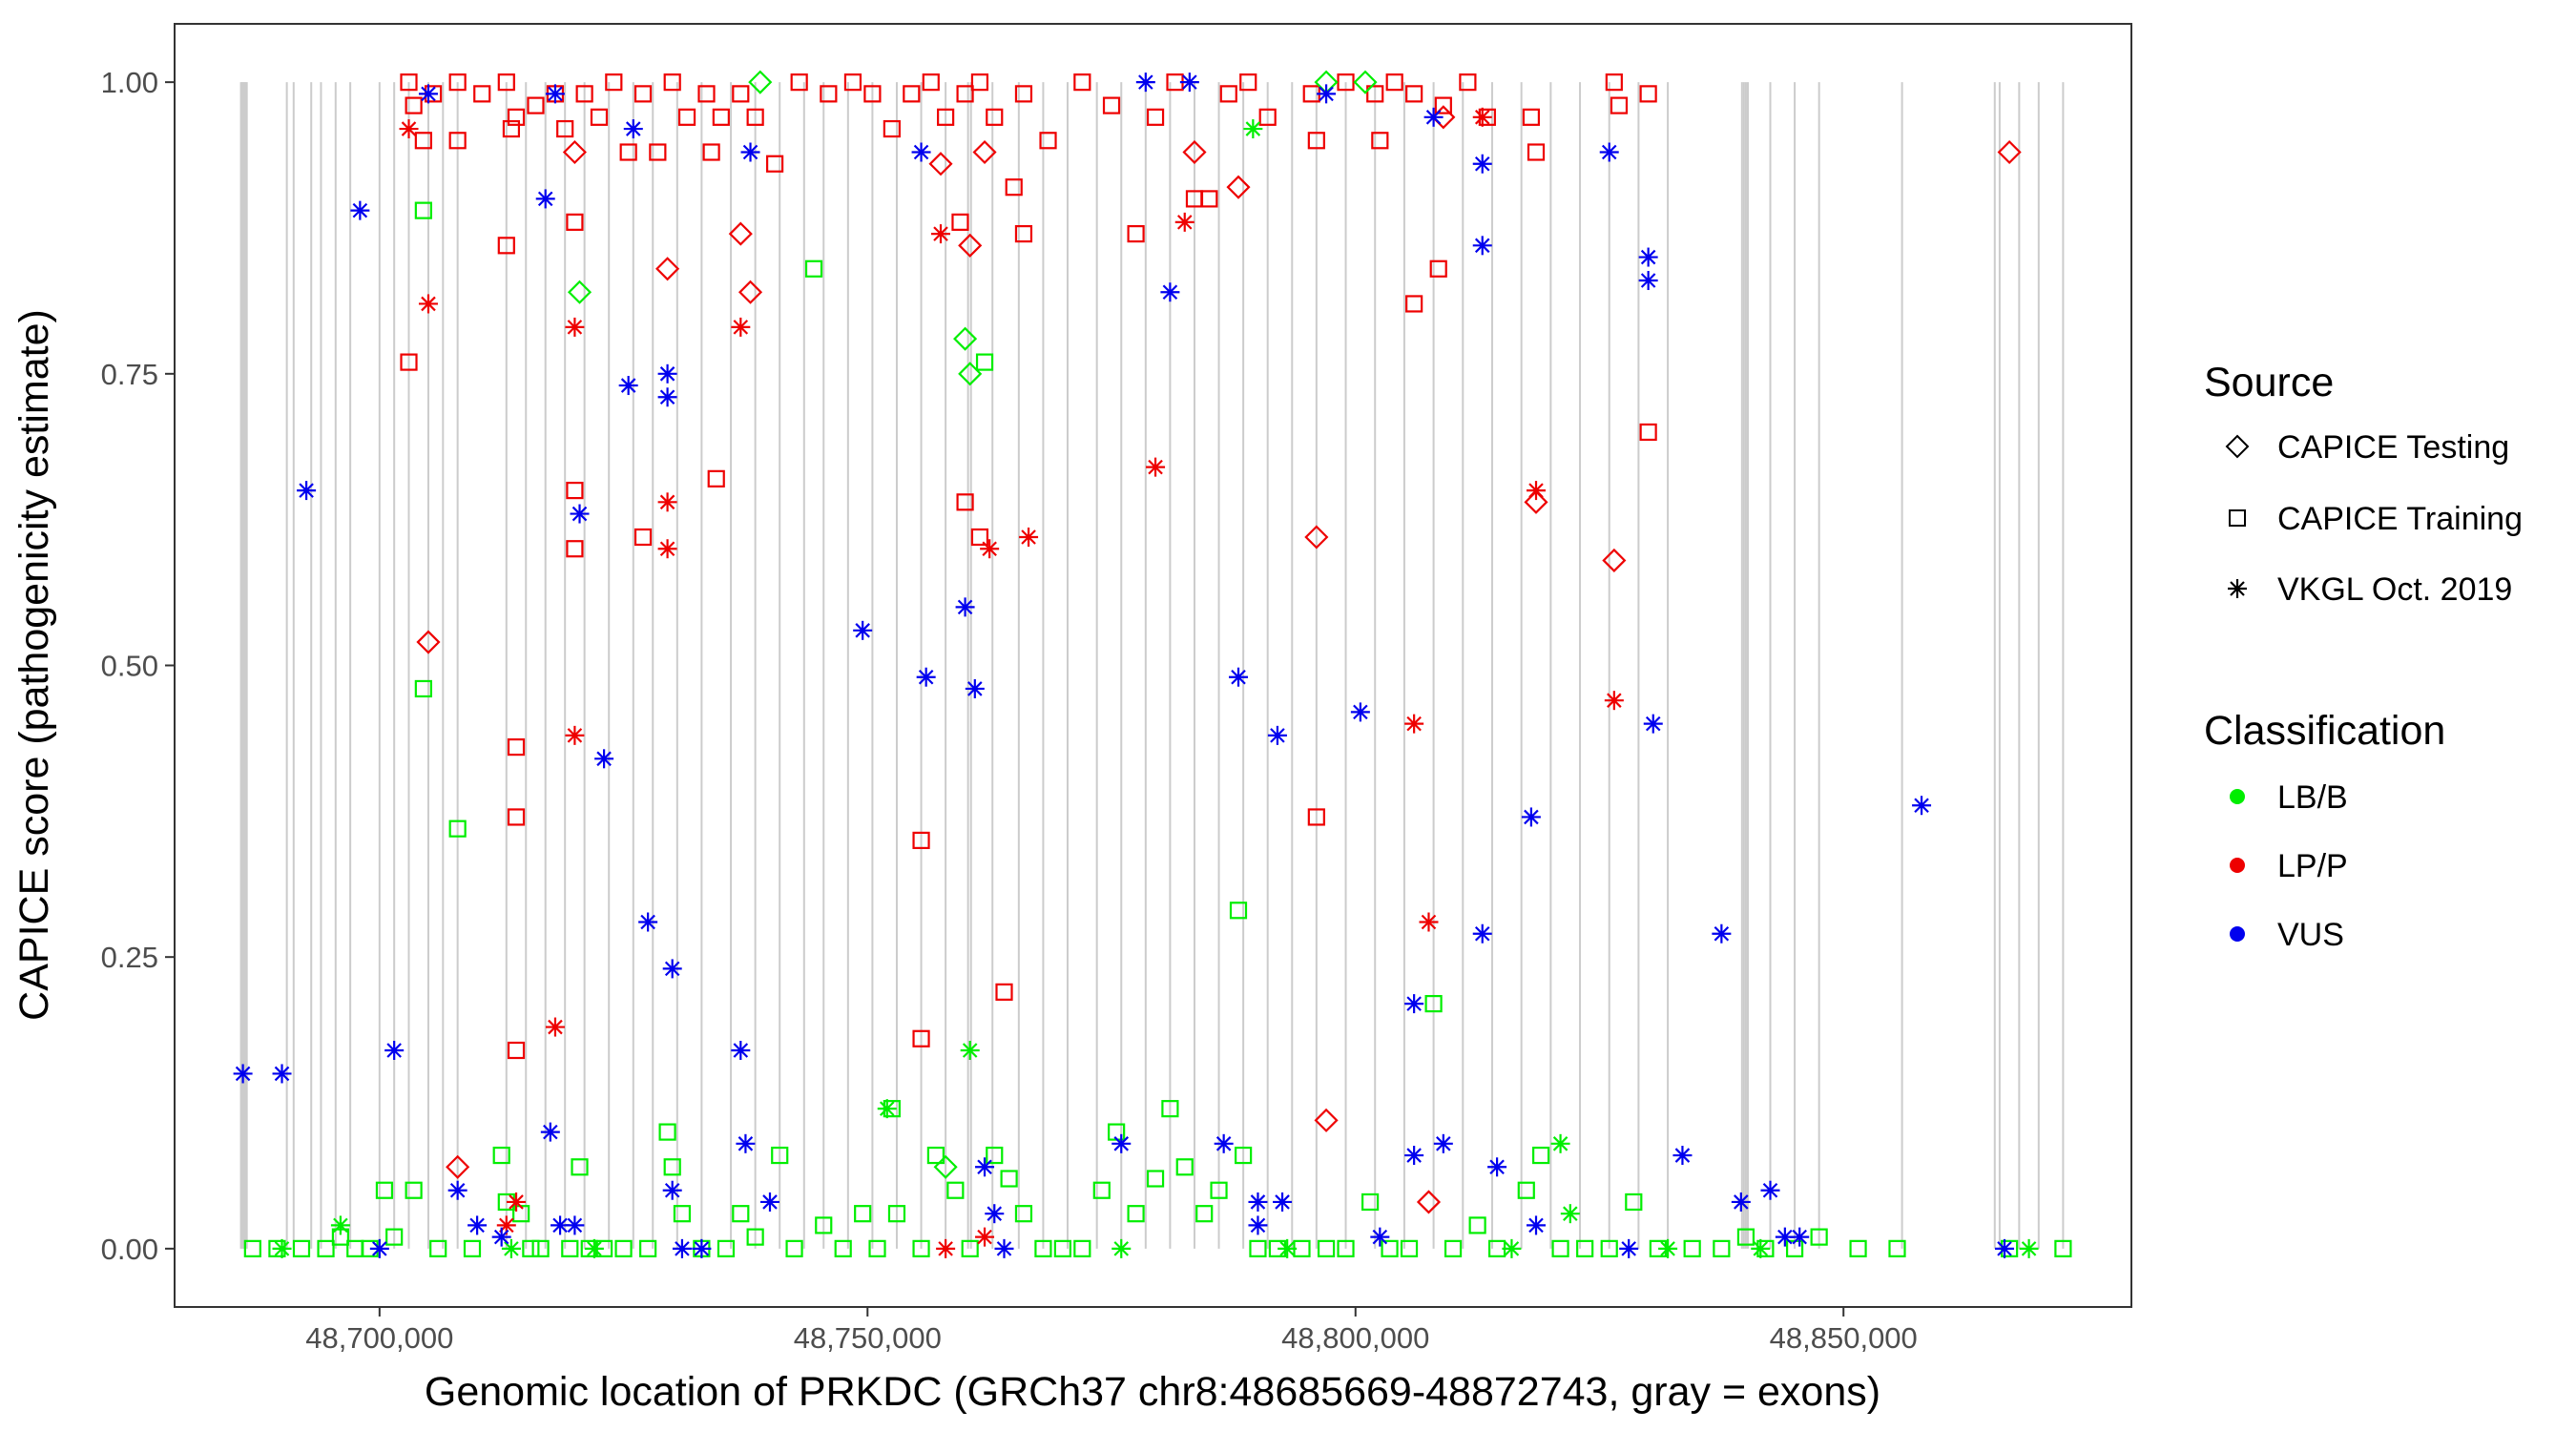  What do you see at coordinates (129, 1249) in the screenshot?
I see `y-tick-label: 0.00` at bounding box center [129, 1249].